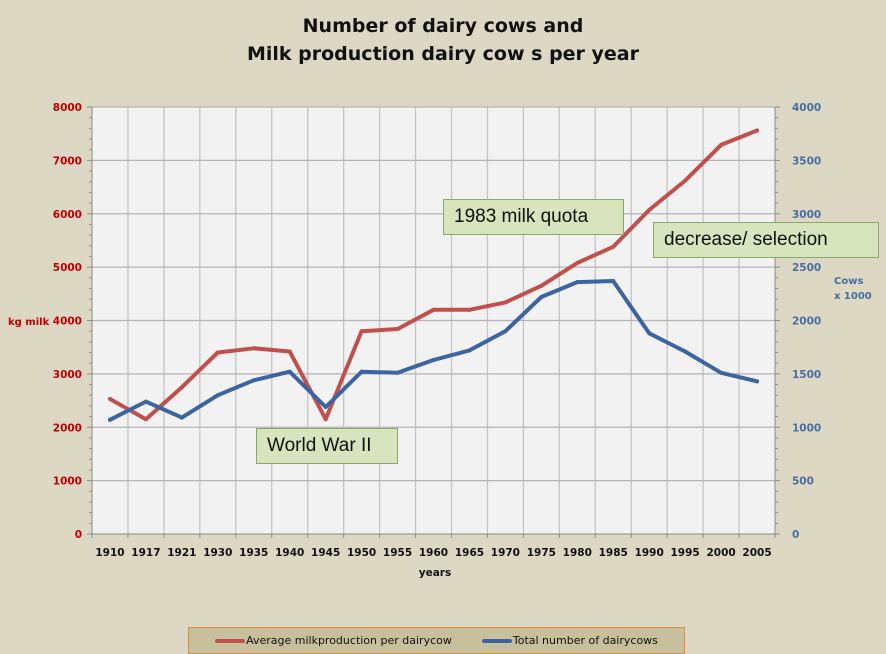 Image resolution: width=886 pixels, height=654 pixels. I want to click on x-tick-label: 1995, so click(685, 553).